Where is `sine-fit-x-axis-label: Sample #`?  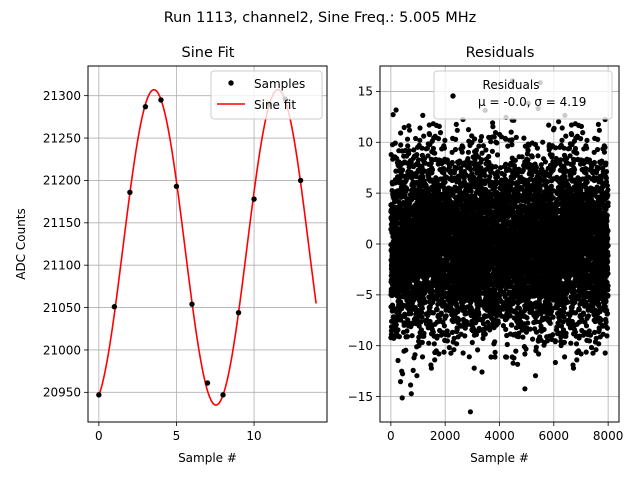
sine-fit-x-axis-label: Sample # is located at coordinates (207, 458).